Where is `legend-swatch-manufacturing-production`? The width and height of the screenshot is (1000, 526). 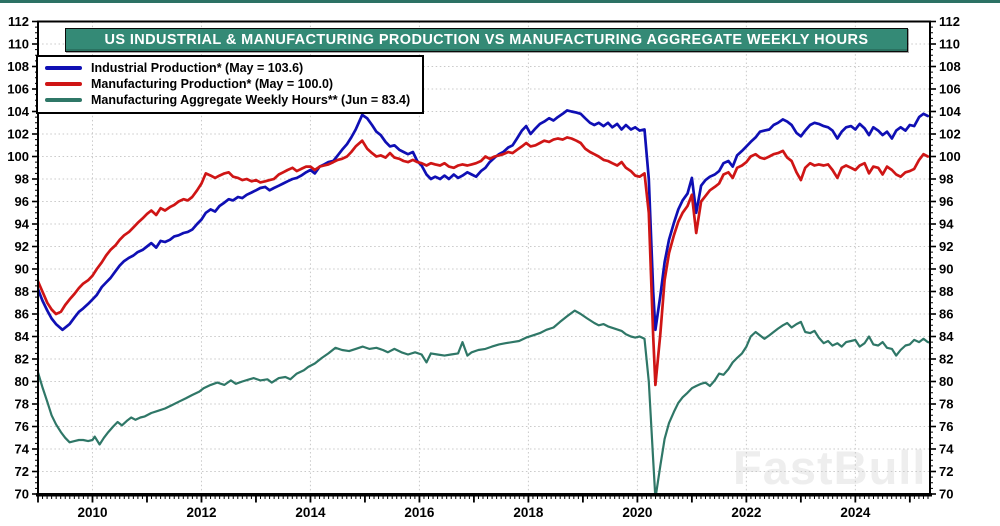
legend-swatch-manufacturing-production is located at coordinates (63, 84).